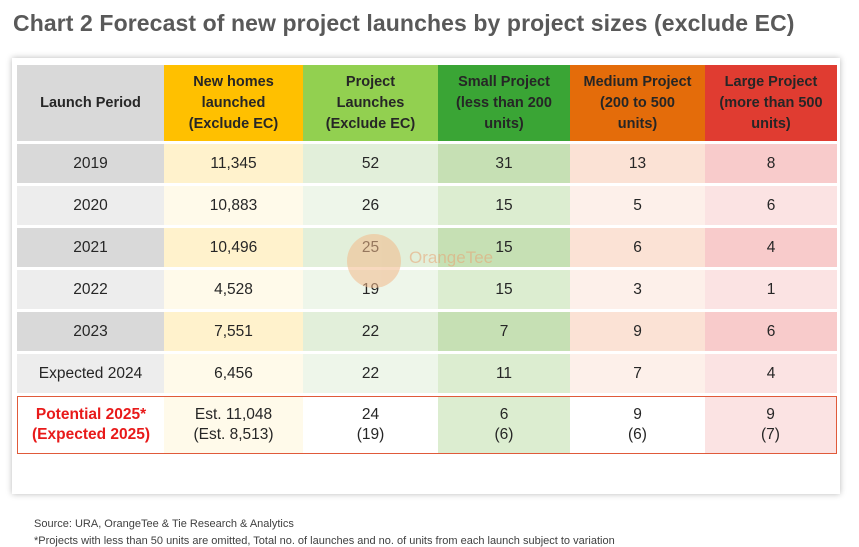  I want to click on table-row: 2020 10,883 26 15 5 6, so click(427, 207).